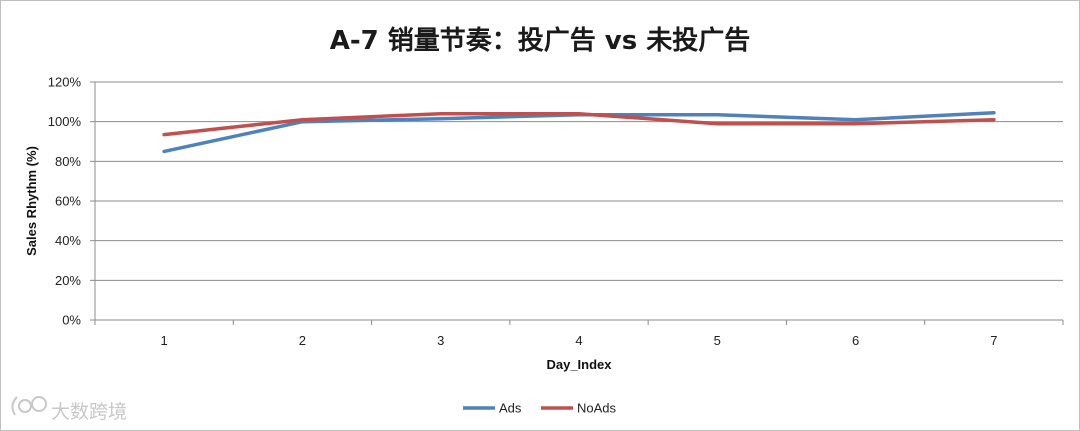 This screenshot has height=431, width=1080. I want to click on legend-label-noads: NoAds, so click(597, 408).